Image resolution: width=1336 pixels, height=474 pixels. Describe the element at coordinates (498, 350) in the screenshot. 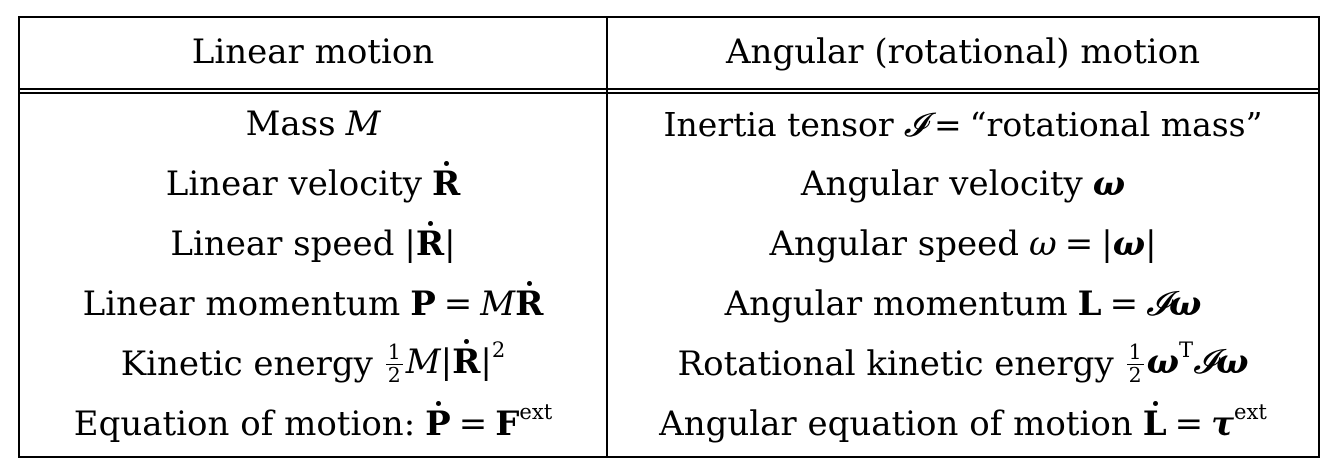

I see `exponent-squared: 2` at that location.